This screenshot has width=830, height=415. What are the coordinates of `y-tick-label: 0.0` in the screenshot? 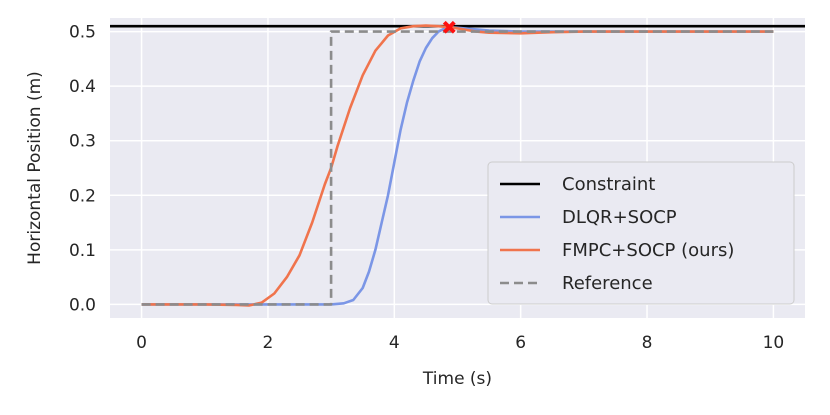 It's located at (82, 305).